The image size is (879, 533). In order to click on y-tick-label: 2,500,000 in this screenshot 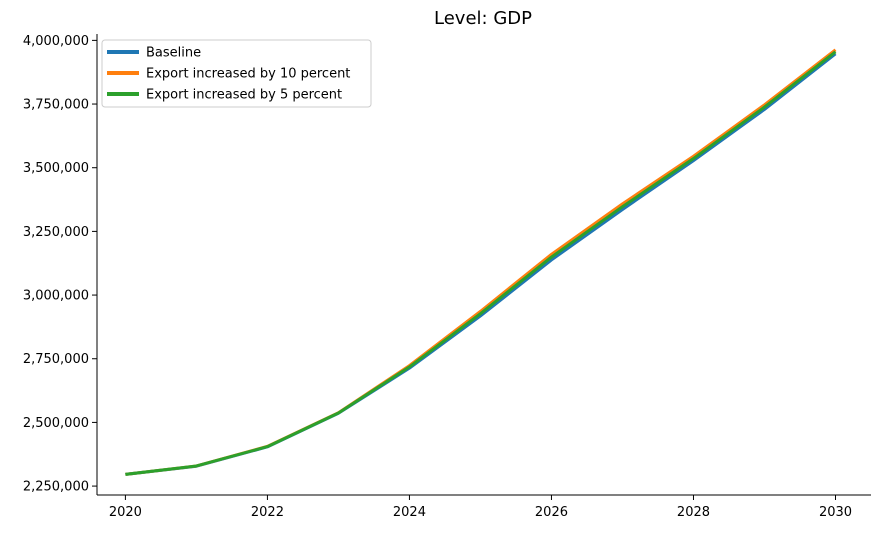, I will do `click(56, 423)`.